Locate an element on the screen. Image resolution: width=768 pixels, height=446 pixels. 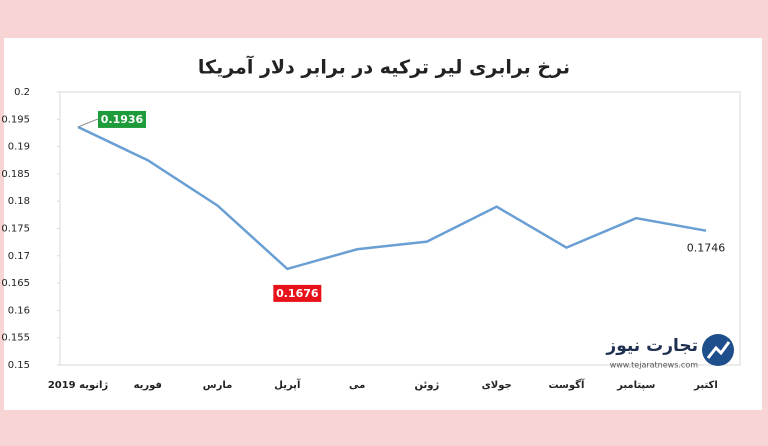
x-tick-label: سپتامبر is located at coordinates (635, 385).